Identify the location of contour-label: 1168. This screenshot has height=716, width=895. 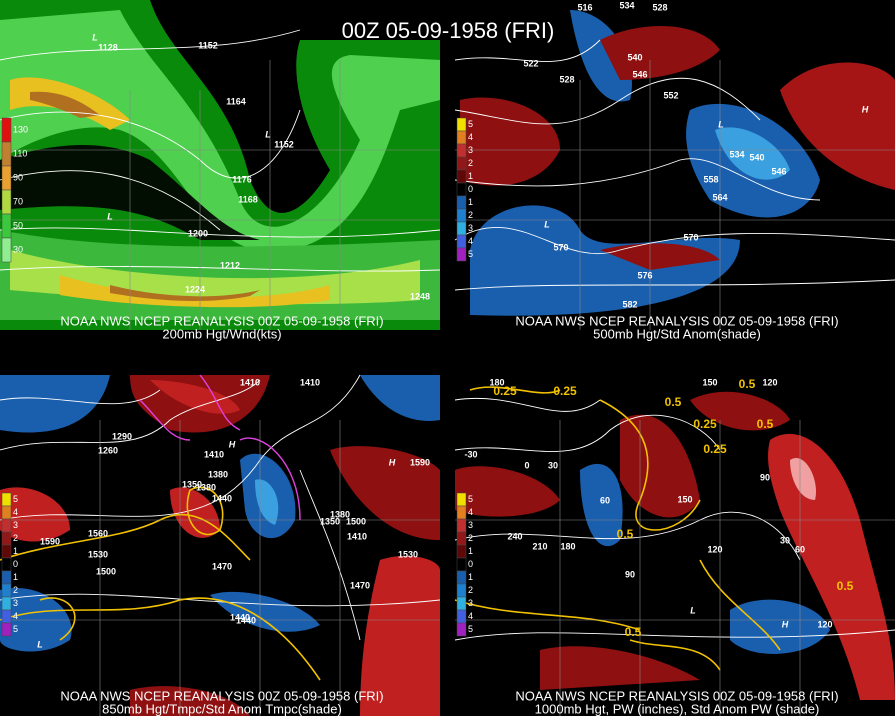
(248, 199).